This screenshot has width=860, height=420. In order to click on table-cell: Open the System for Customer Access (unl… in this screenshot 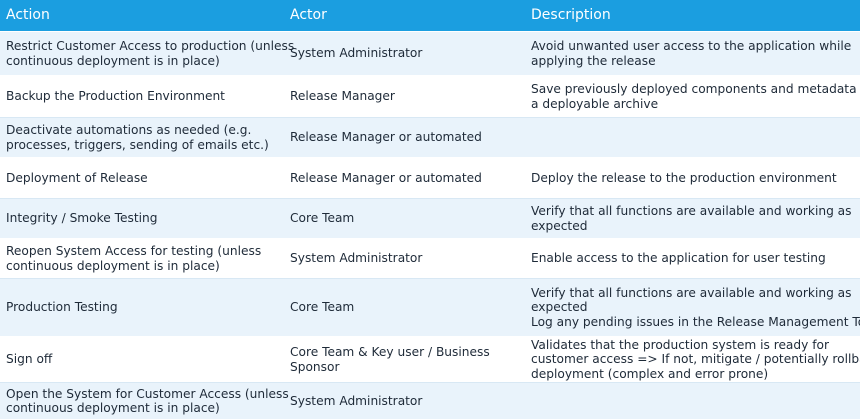, I will do `click(147, 401)`.